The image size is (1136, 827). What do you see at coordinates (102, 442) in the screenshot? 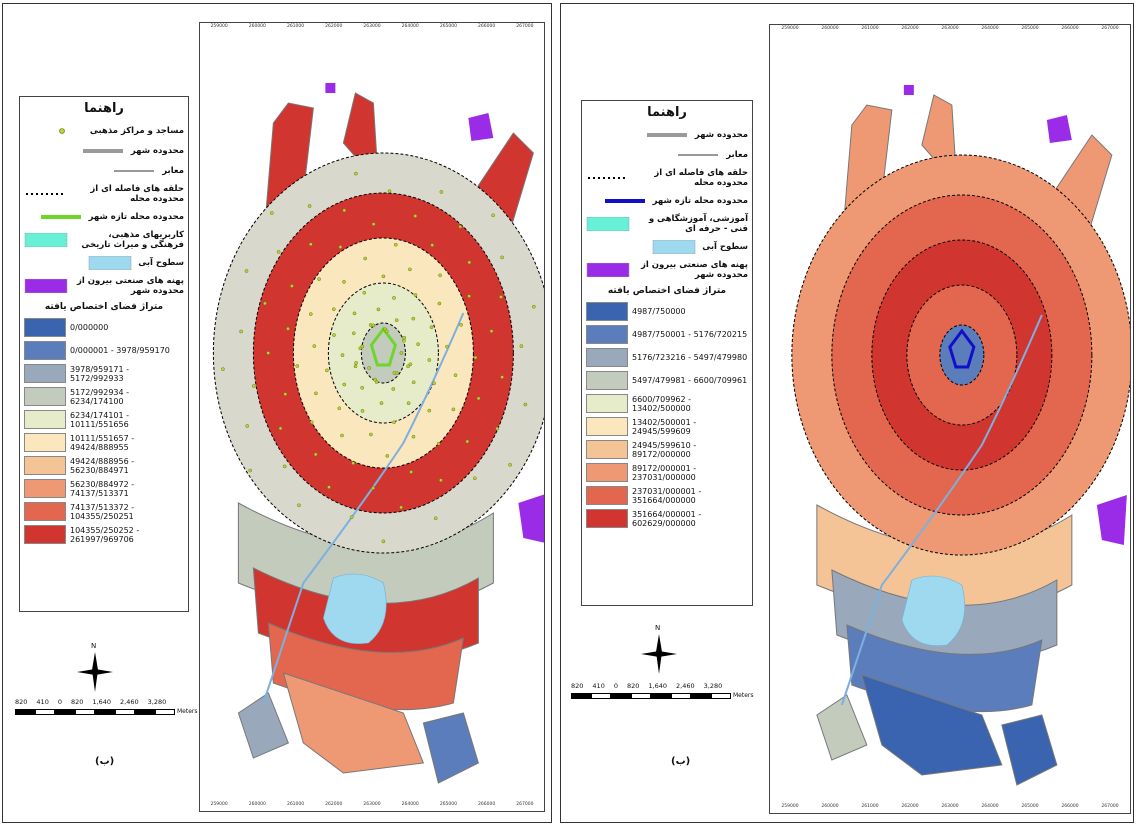
I see `class-label: 10111/551657 - 49424/888955` at bounding box center [102, 442].